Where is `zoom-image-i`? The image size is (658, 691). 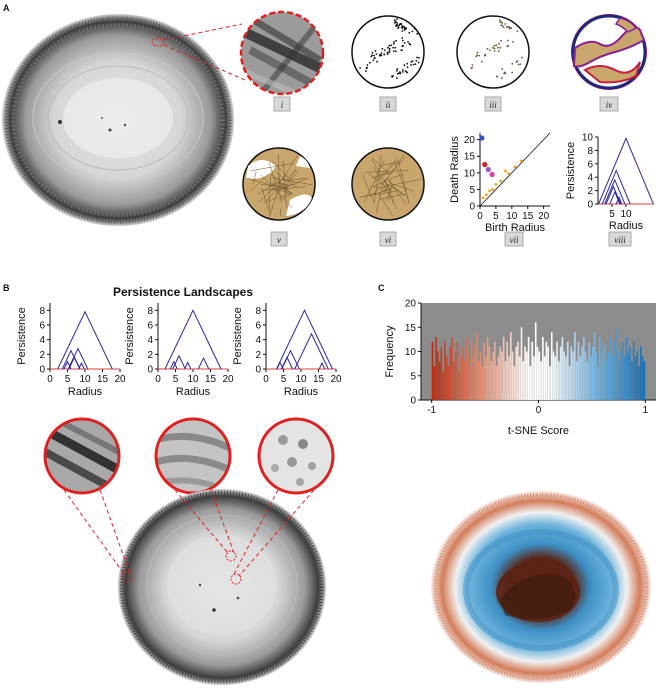
zoom-image-i is located at coordinates (282, 53).